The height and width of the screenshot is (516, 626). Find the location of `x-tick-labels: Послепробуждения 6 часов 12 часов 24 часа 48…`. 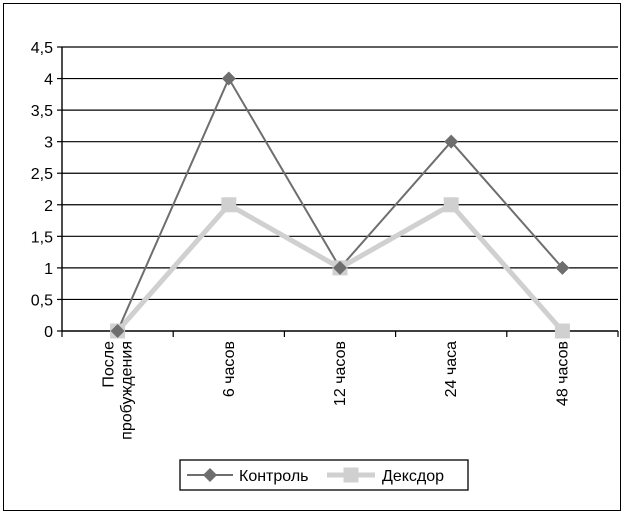

x-tick-labels: Послепробуждения 6 часов 12 часов 24 часа 48… is located at coordinates (336, 390).